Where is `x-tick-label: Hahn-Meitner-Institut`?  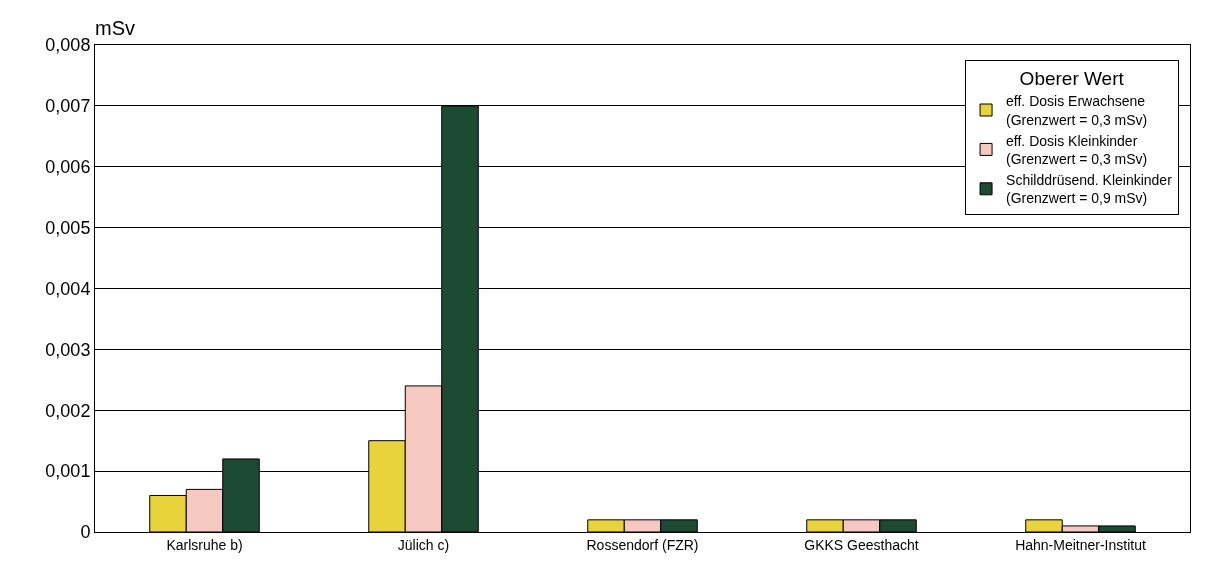 x-tick-label: Hahn-Meitner-Institut is located at coordinates (1080, 544).